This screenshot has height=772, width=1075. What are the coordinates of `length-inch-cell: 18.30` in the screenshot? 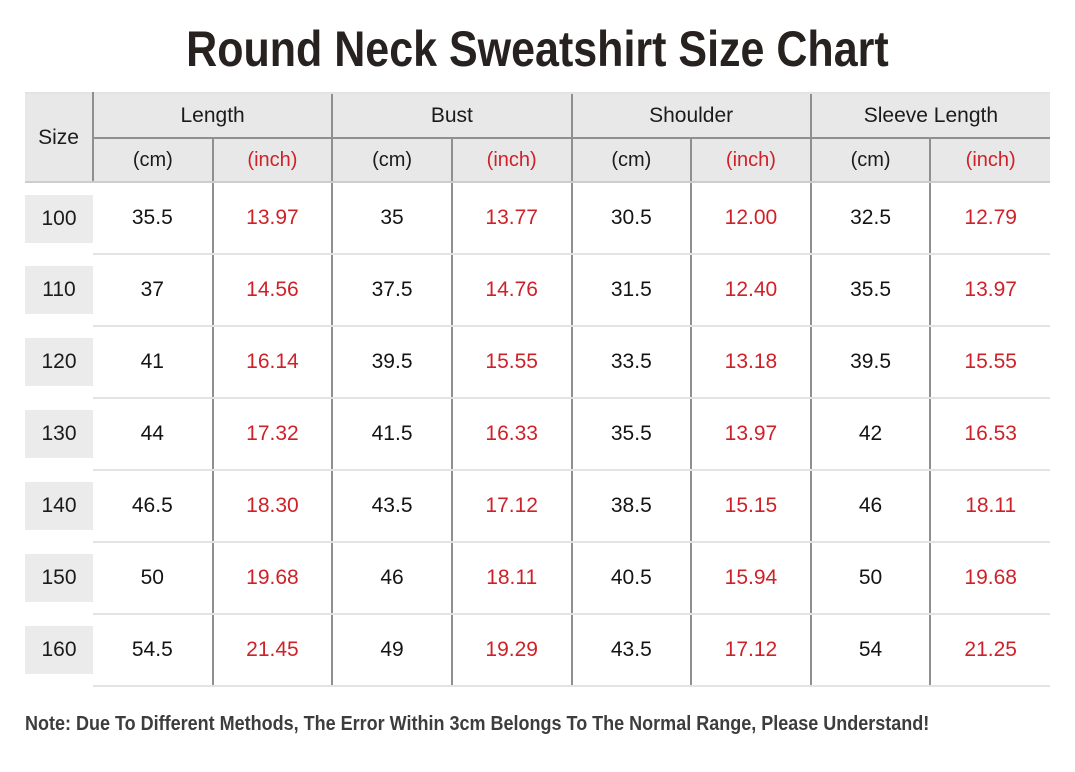 It's located at (272, 506).